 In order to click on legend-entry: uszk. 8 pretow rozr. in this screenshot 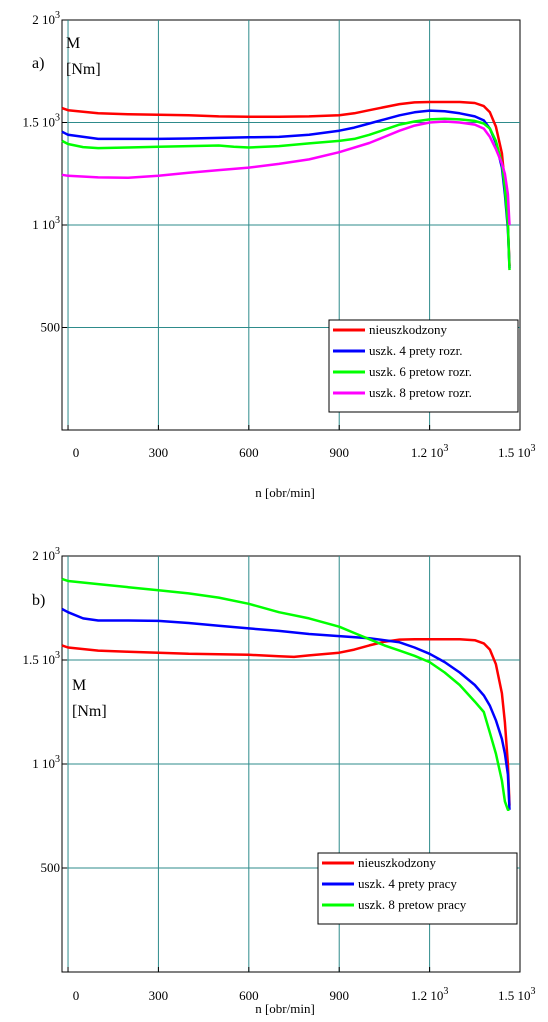, I will do `click(420, 392)`.